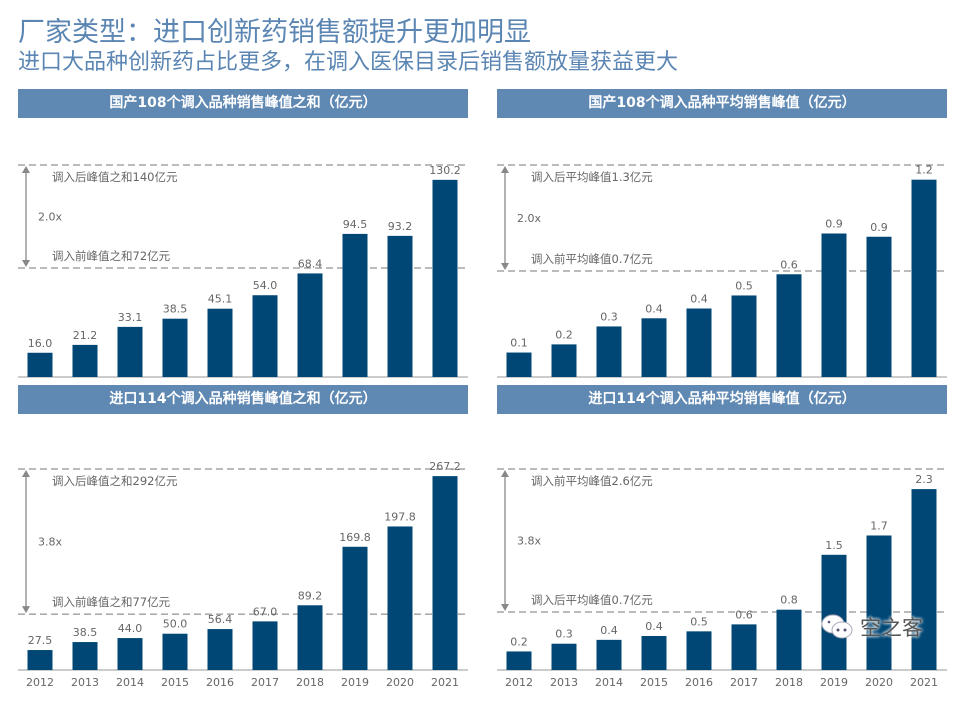  What do you see at coordinates (355, 537) in the screenshot?
I see `data-label: 169.8` at bounding box center [355, 537].